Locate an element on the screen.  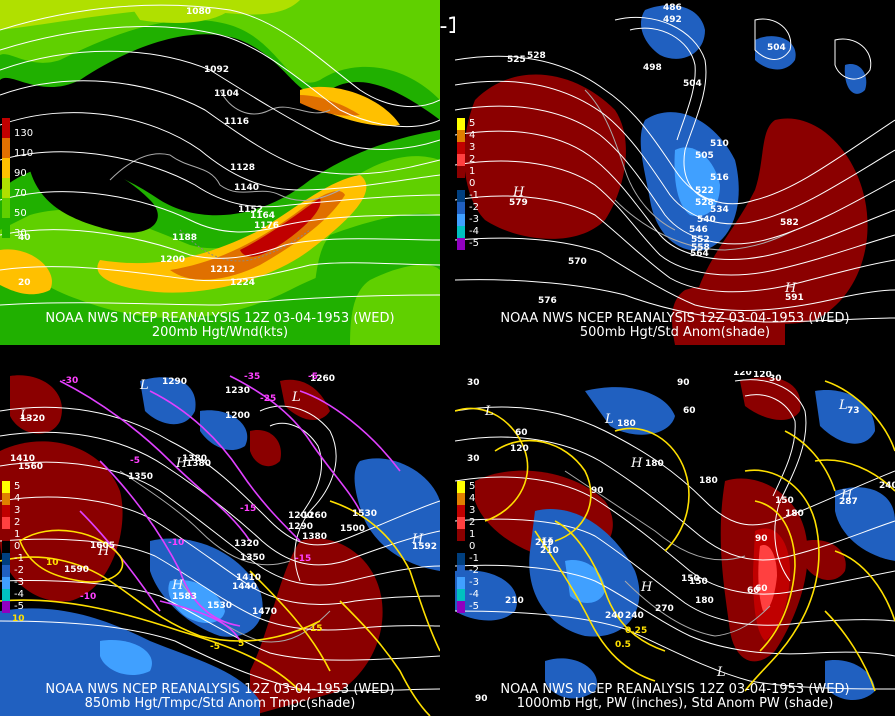
pw-label: 0.25 is located at coordinates (636, 631).